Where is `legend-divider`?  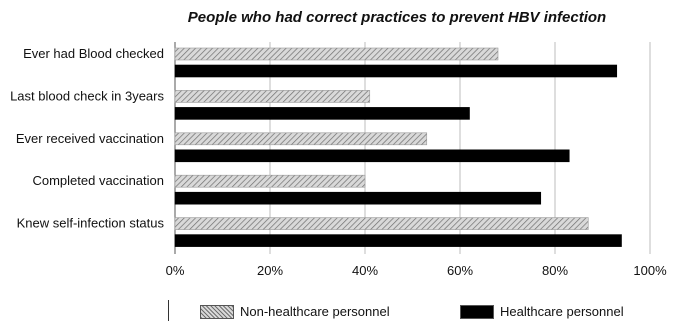
legend-divider is located at coordinates (168, 310).